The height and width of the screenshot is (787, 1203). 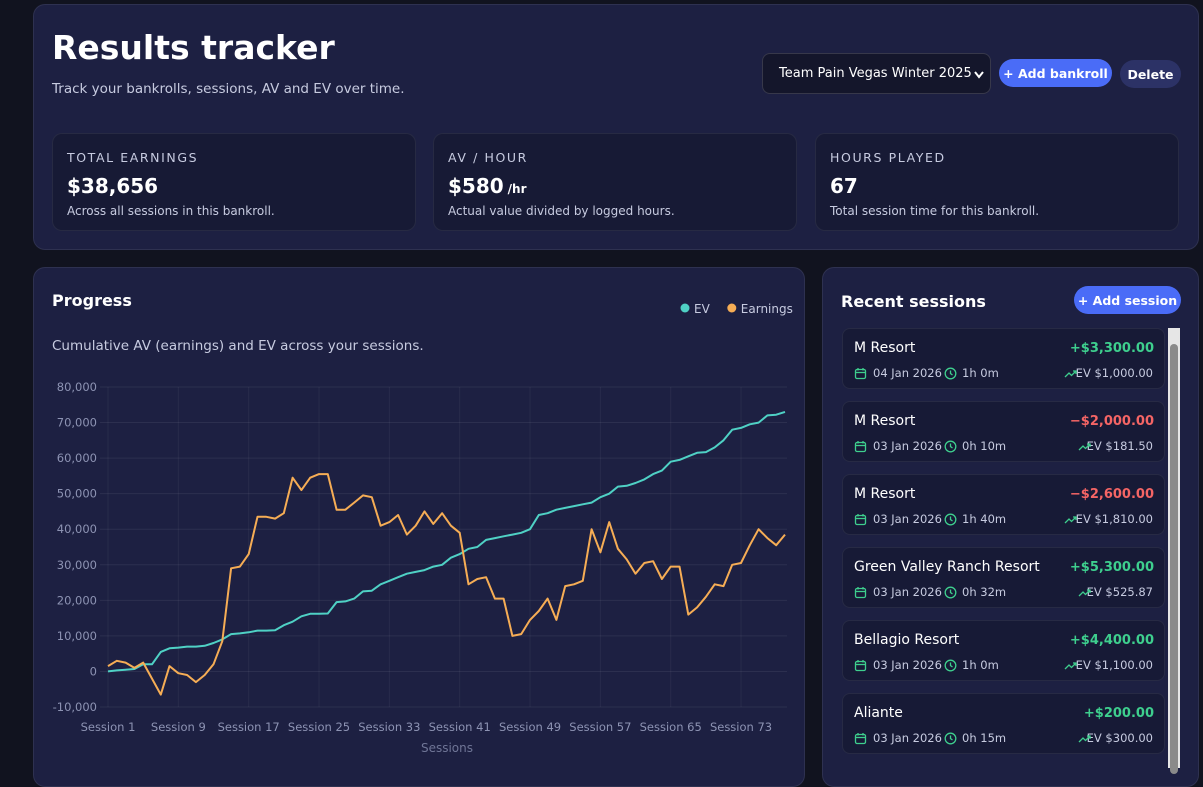 I want to click on y-tick-label: 60,000, so click(x=77, y=458).